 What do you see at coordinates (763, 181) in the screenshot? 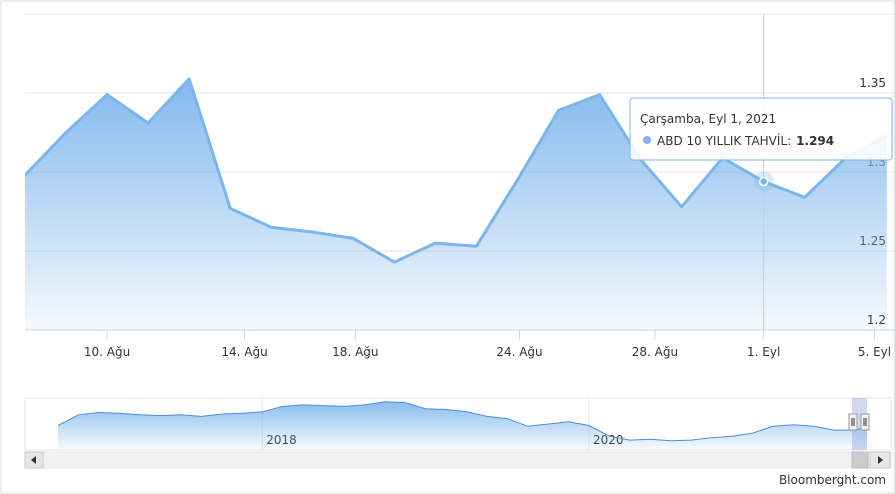
I see `hover-marker` at bounding box center [763, 181].